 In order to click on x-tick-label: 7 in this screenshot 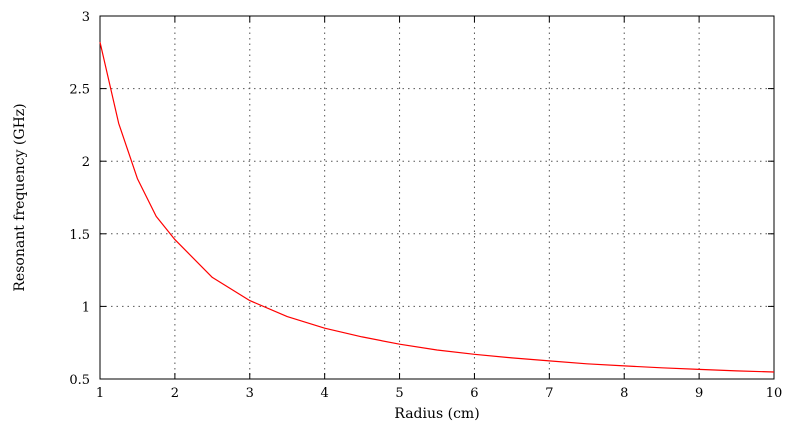, I will do `click(549, 393)`.